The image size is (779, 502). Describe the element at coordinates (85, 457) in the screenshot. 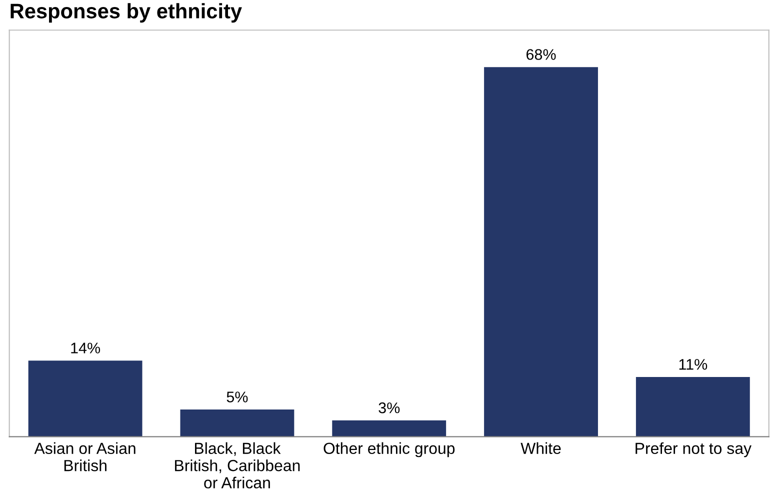

I see `x-tick-label: Asian or Asian British` at that location.